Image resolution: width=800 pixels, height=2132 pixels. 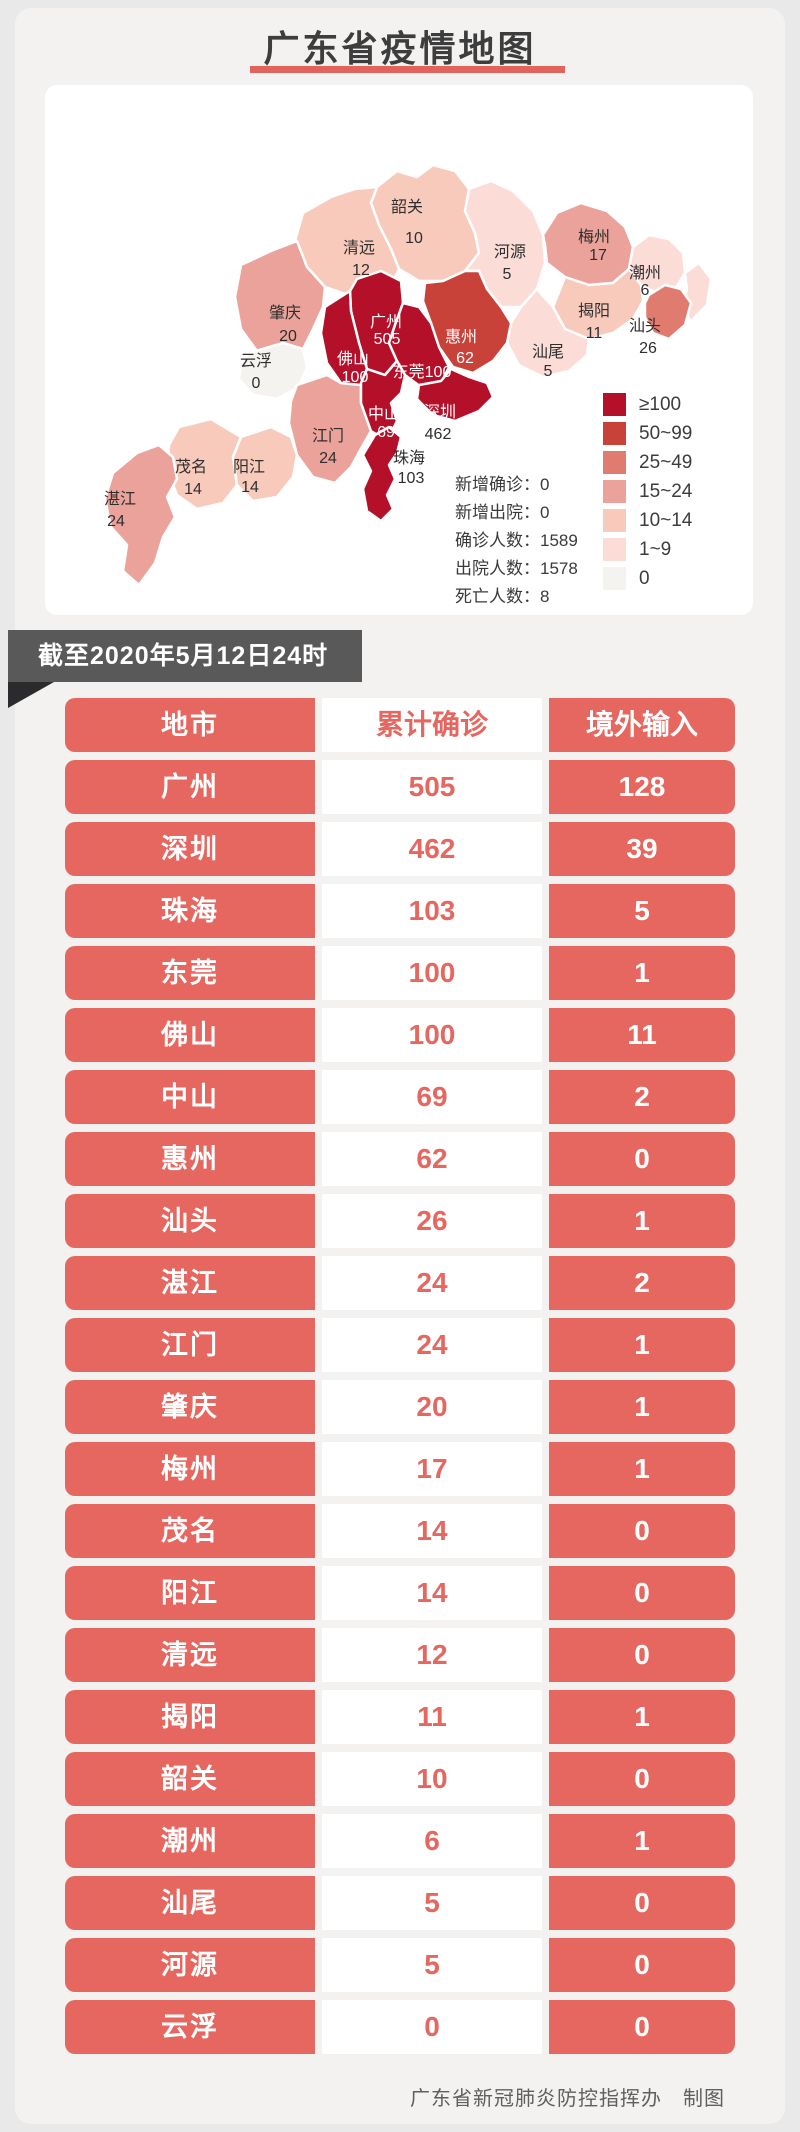 I want to click on confirmed-column-header: 累计确诊, so click(x=432, y=725).